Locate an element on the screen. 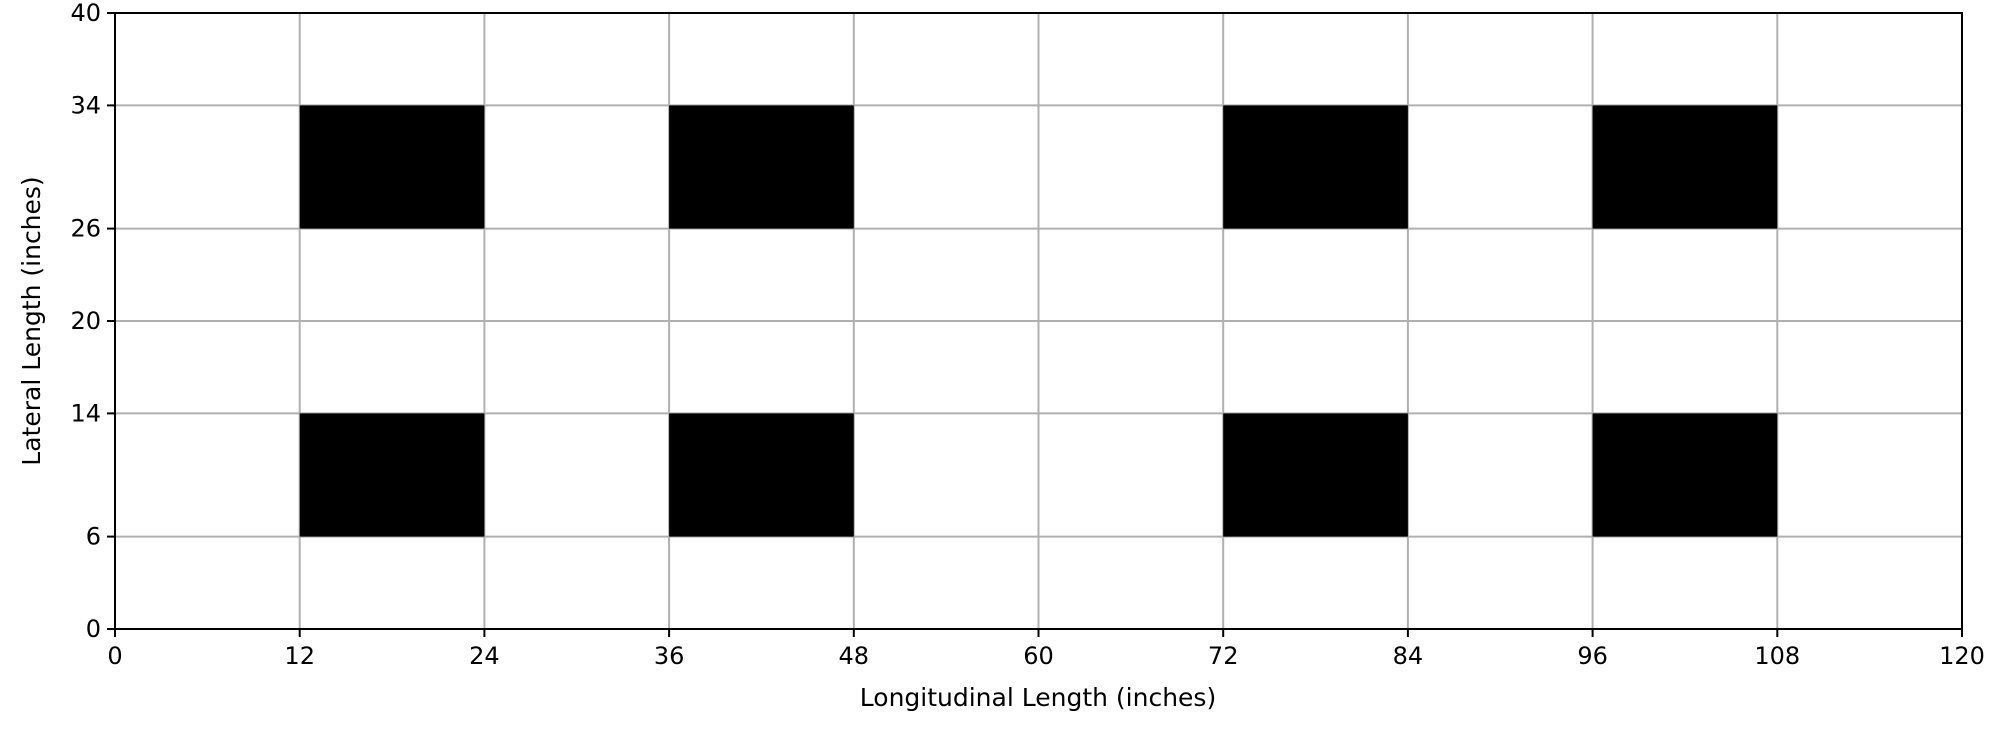 Image resolution: width=2000 pixels, height=730 pixels. y-tick-label: 34 is located at coordinates (85, 105).